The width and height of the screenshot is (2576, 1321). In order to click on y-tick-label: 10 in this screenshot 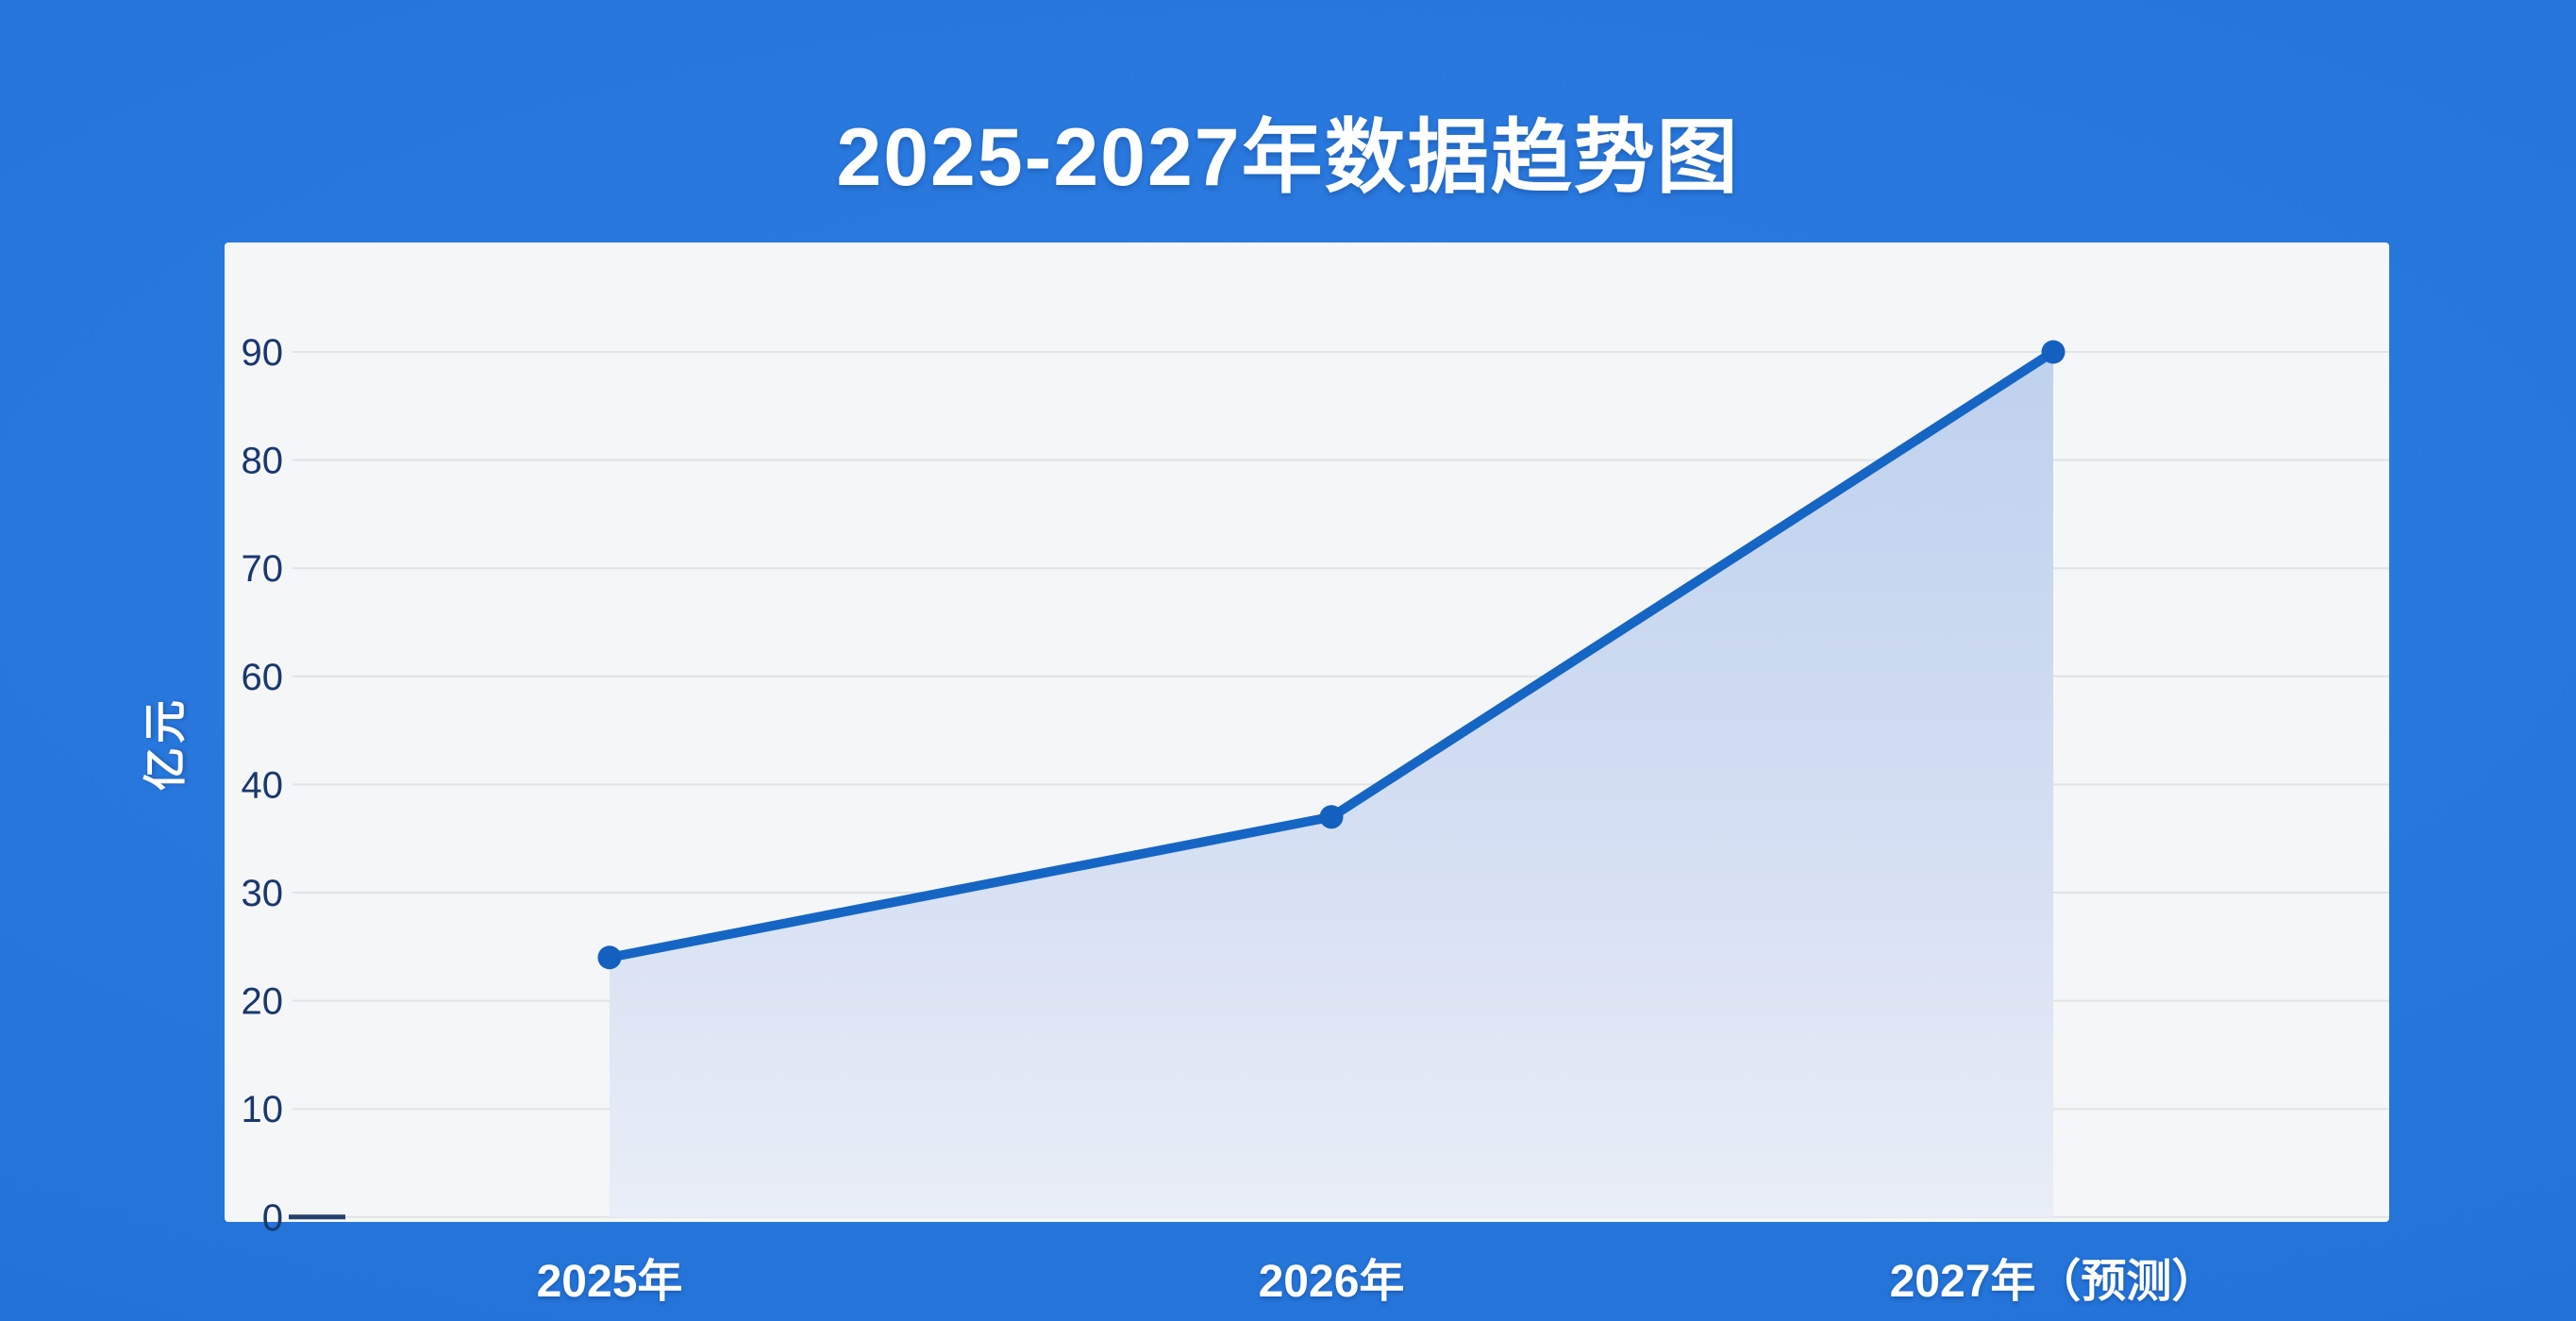, I will do `click(263, 1109)`.